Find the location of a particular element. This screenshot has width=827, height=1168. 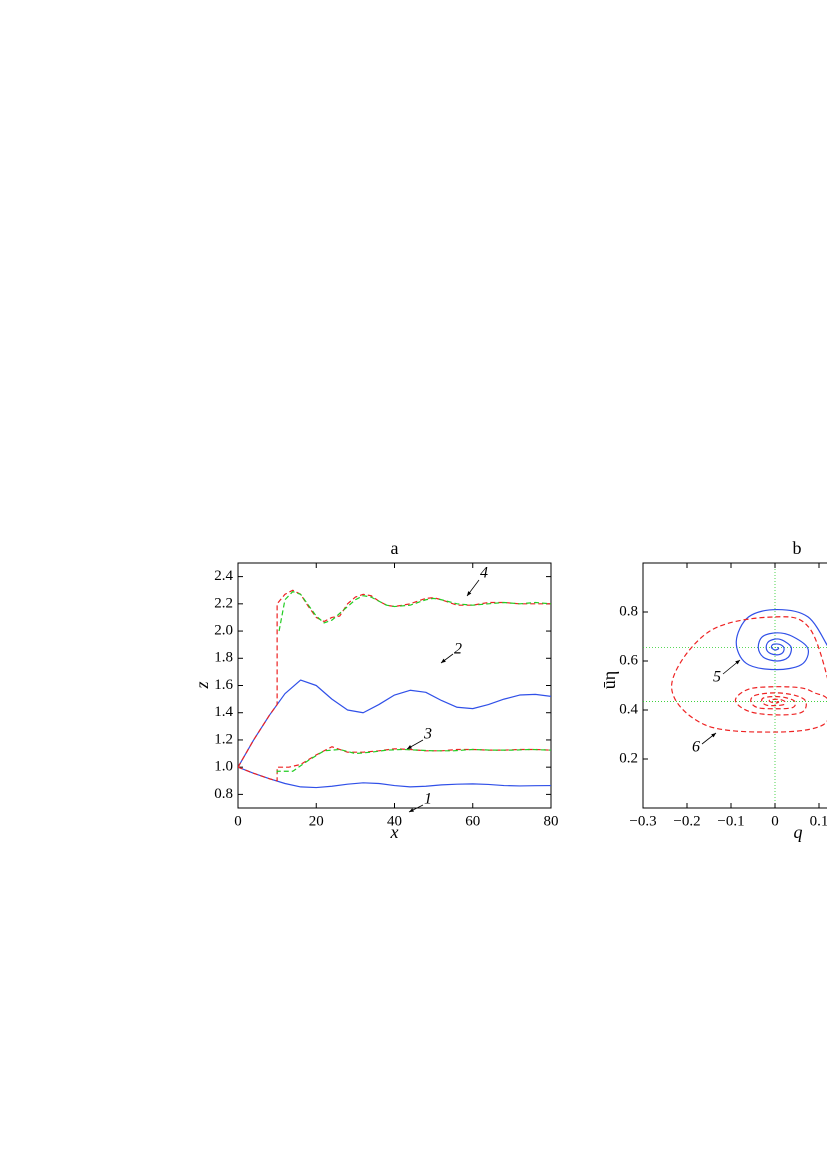

y-tick-label: 2.4 is located at coordinates (223, 576).